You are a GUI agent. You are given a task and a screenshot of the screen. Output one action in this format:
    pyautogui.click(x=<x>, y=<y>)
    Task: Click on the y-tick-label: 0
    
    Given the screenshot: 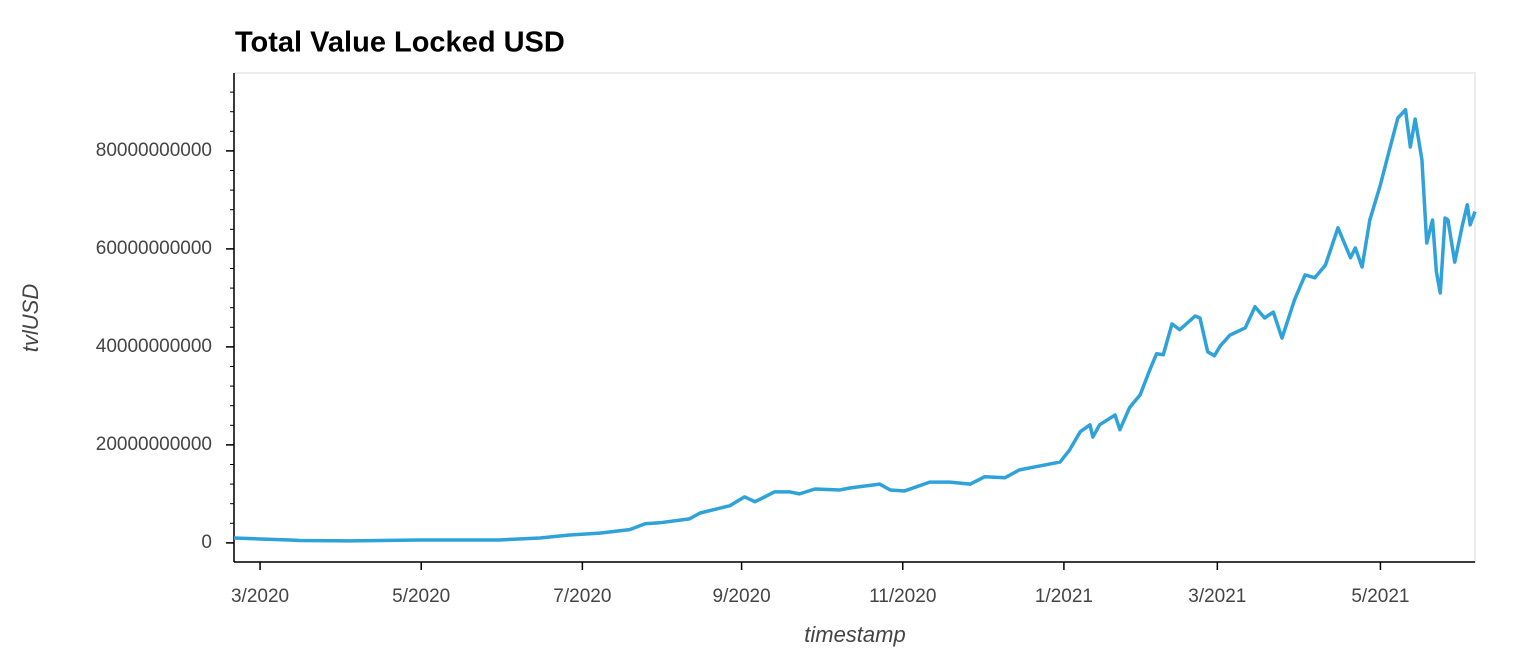 What is the action you would take?
    pyautogui.click(x=206, y=542)
    